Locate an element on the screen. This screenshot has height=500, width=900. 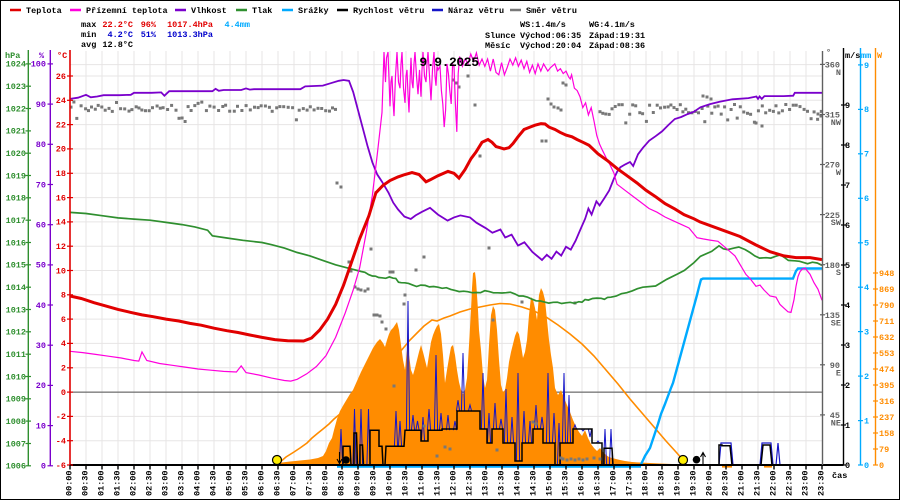
svg-text: 01:00 is located at coordinates (102, 483).